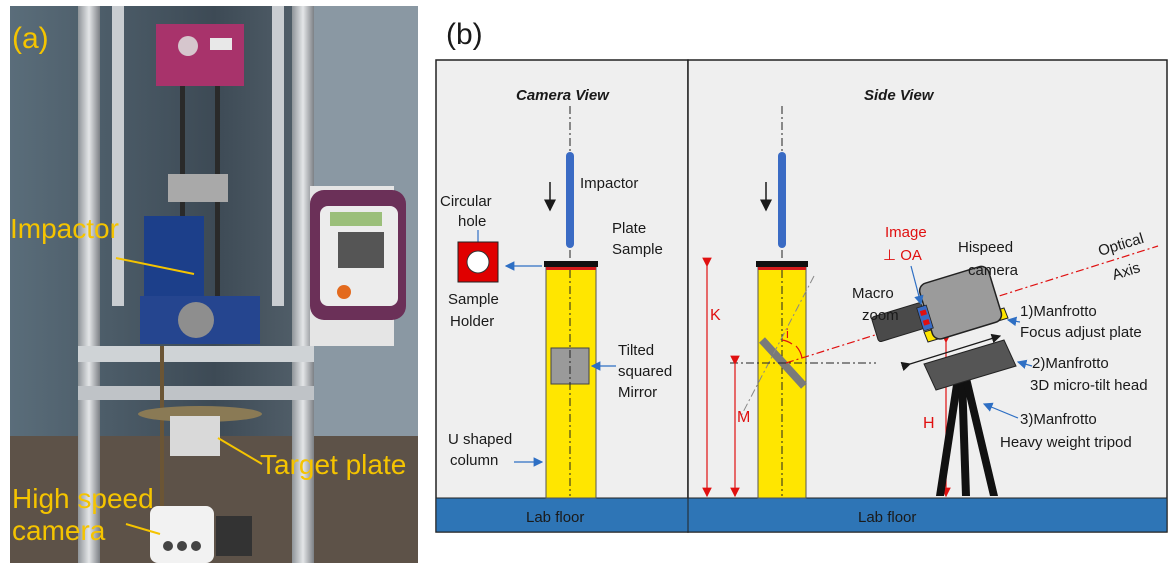  I want to click on hispeed-camera-line2: camera, so click(993, 270).